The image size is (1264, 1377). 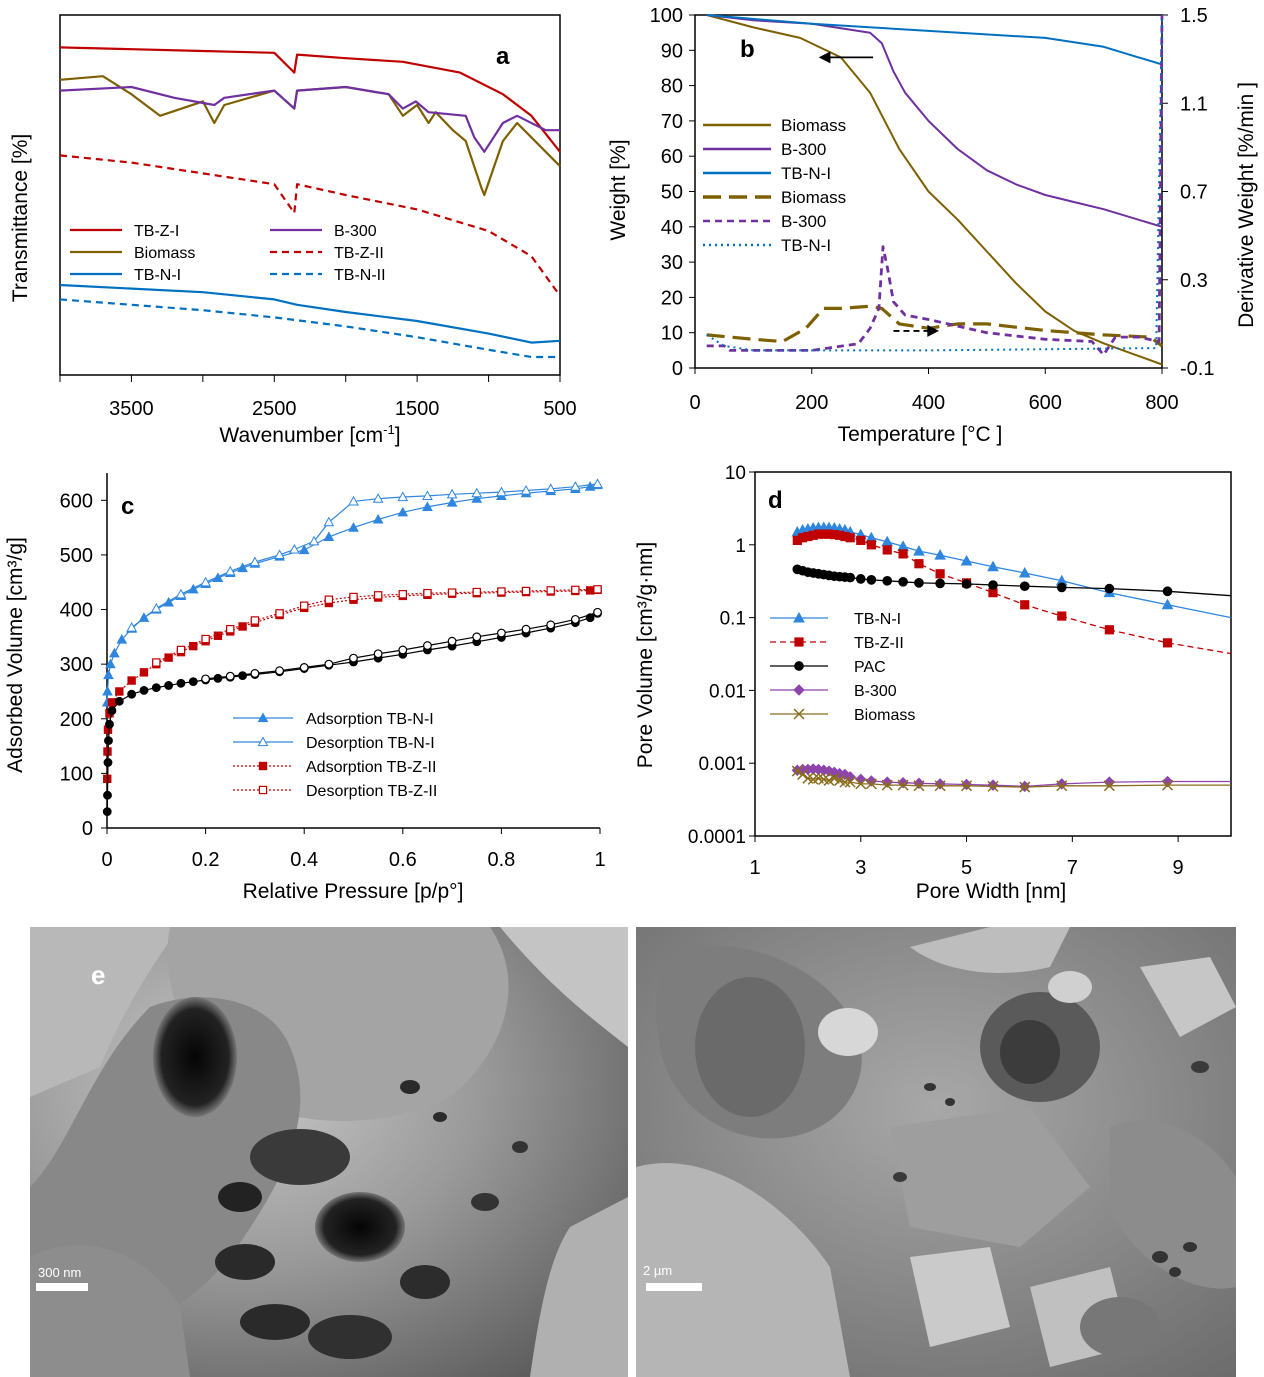 I want to click on panel-a-xtick-label: 500, so click(x=559, y=409).